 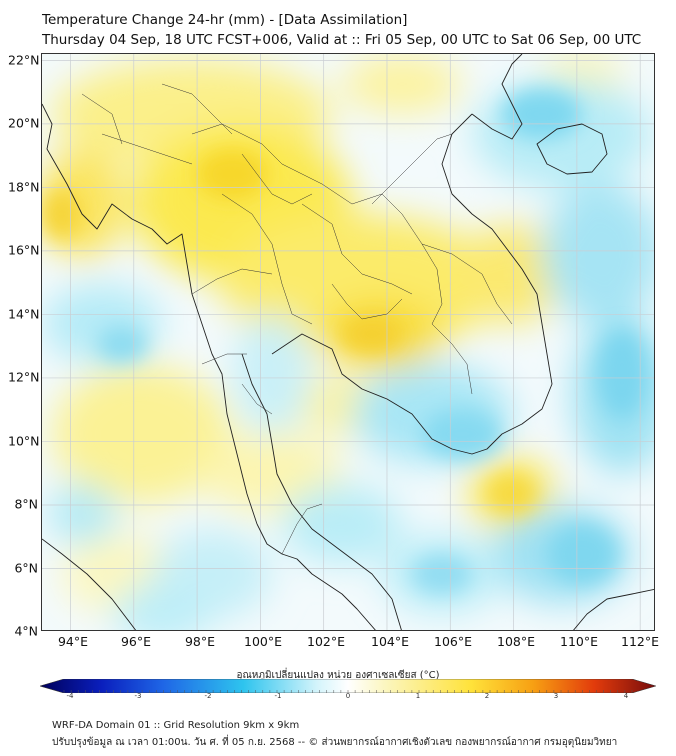 I want to click on lat-label-22: 22°N, so click(x=24, y=60).